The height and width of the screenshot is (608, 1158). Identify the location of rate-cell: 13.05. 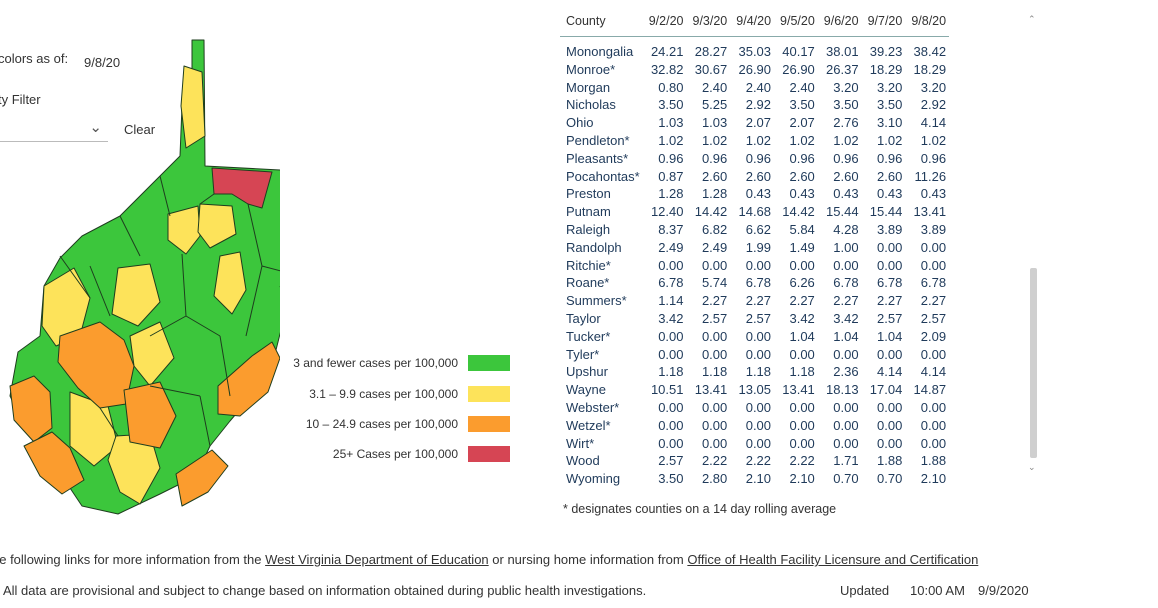
(755, 390).